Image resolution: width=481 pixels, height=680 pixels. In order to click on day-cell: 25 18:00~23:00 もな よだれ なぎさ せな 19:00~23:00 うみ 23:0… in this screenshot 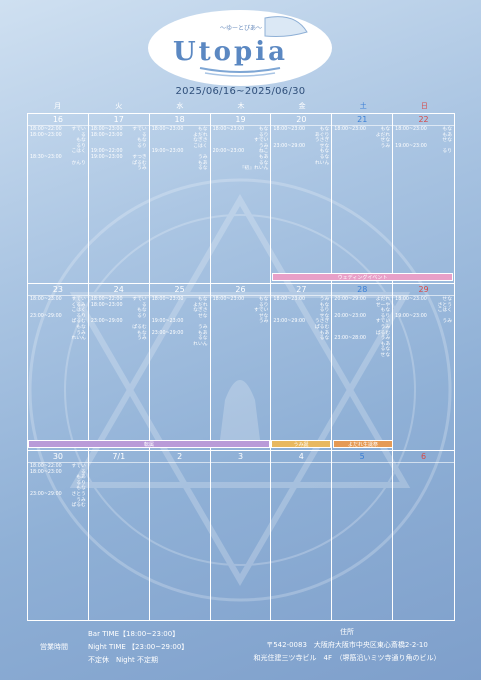, I will do `click(180, 367)`.